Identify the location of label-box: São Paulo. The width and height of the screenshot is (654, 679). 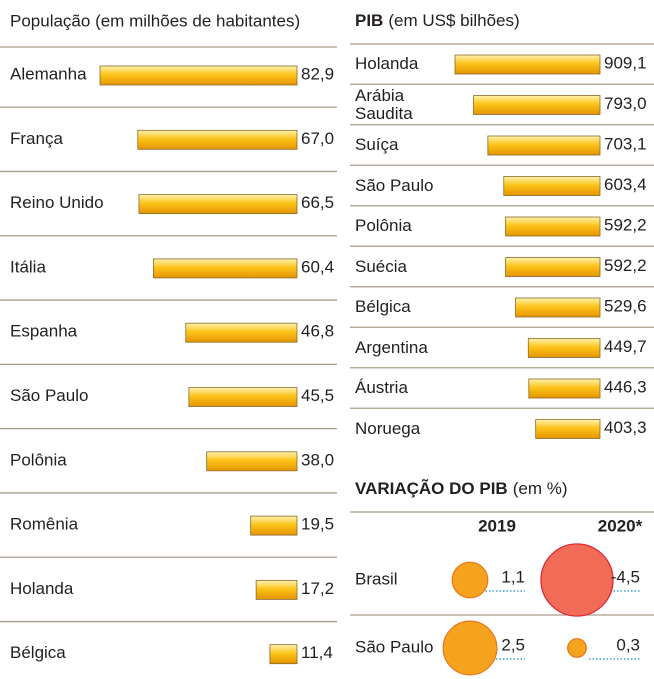
(394, 185).